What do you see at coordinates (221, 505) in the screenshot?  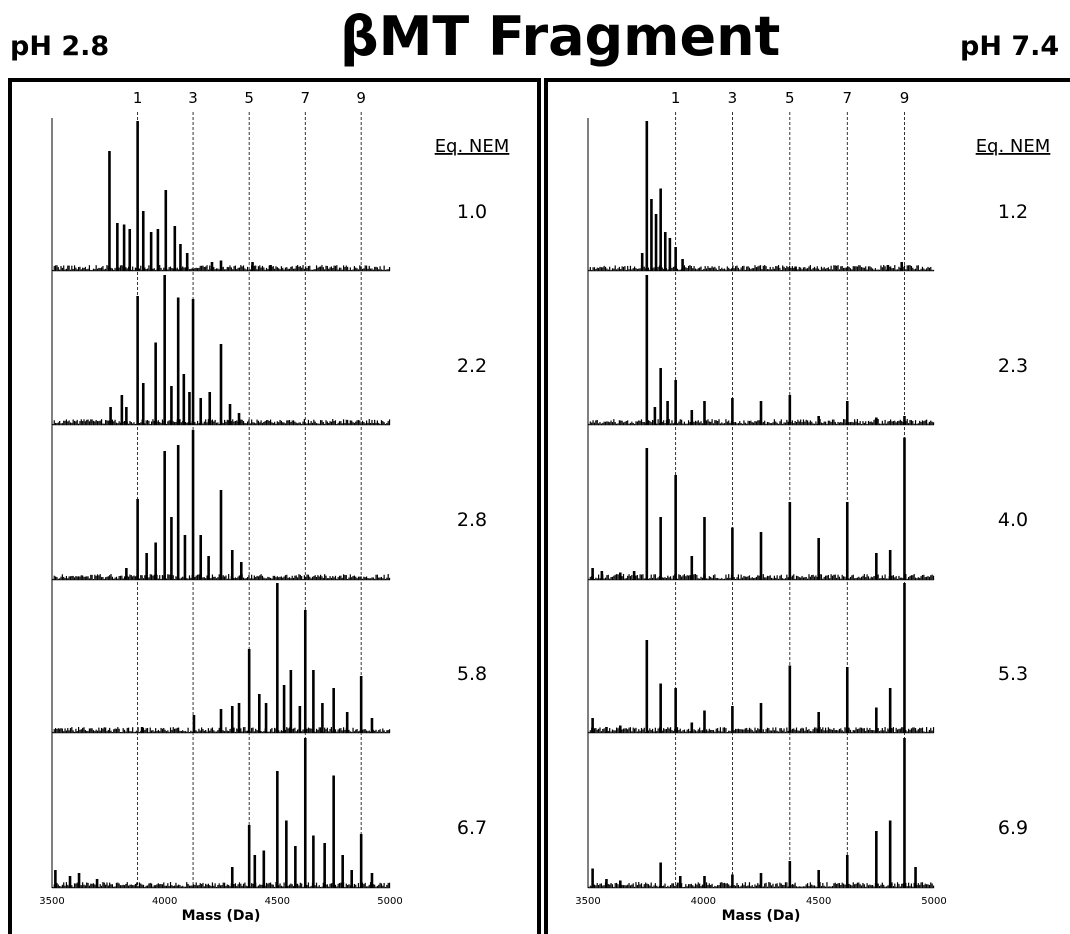 I see `trace-2.8` at bounding box center [221, 505].